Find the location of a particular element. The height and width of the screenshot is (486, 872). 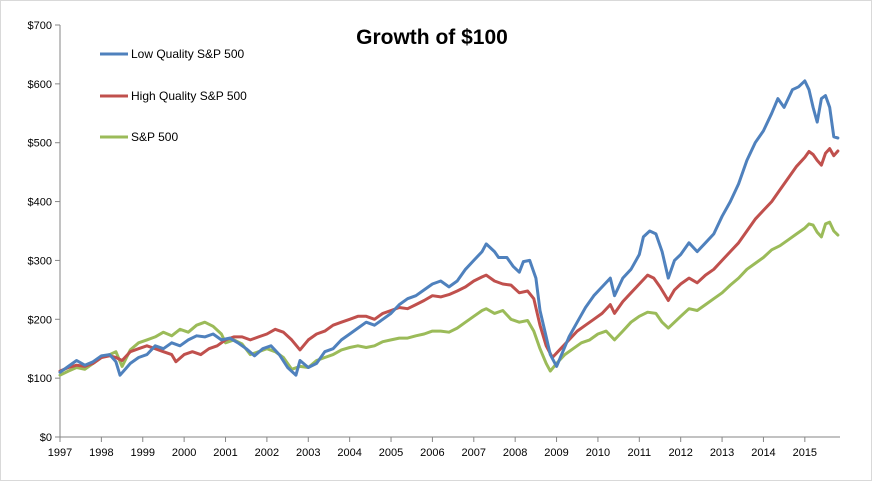

x-tick-label: 2011 is located at coordinates (639, 453).